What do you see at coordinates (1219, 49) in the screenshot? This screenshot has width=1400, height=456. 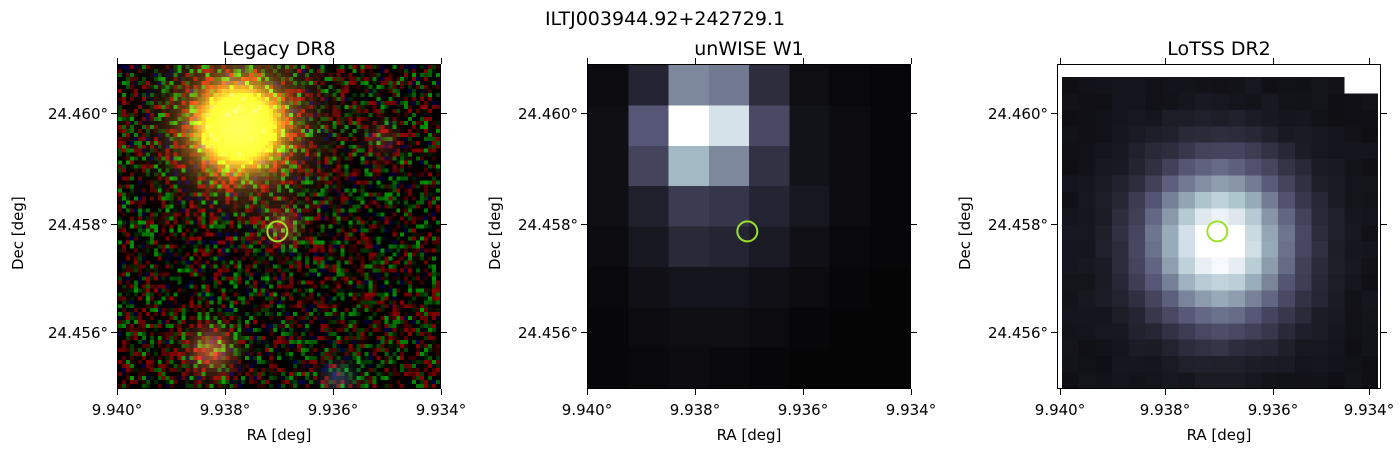 I see `panel-title: LoTSS DR2` at bounding box center [1219, 49].